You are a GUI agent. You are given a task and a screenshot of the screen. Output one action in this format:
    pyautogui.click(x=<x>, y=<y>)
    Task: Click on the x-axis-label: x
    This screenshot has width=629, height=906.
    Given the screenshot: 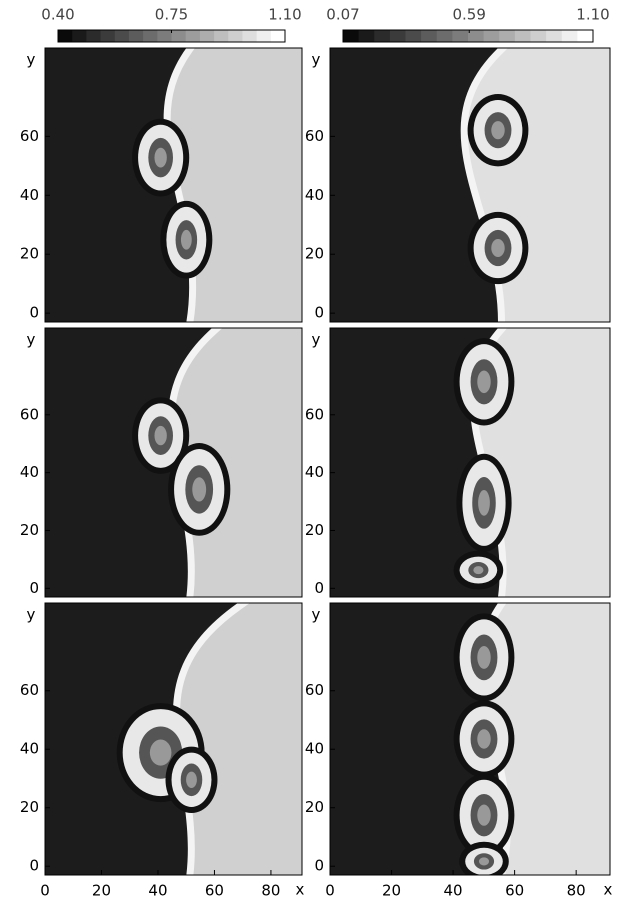 What is the action you would take?
    pyautogui.click(x=300, y=890)
    